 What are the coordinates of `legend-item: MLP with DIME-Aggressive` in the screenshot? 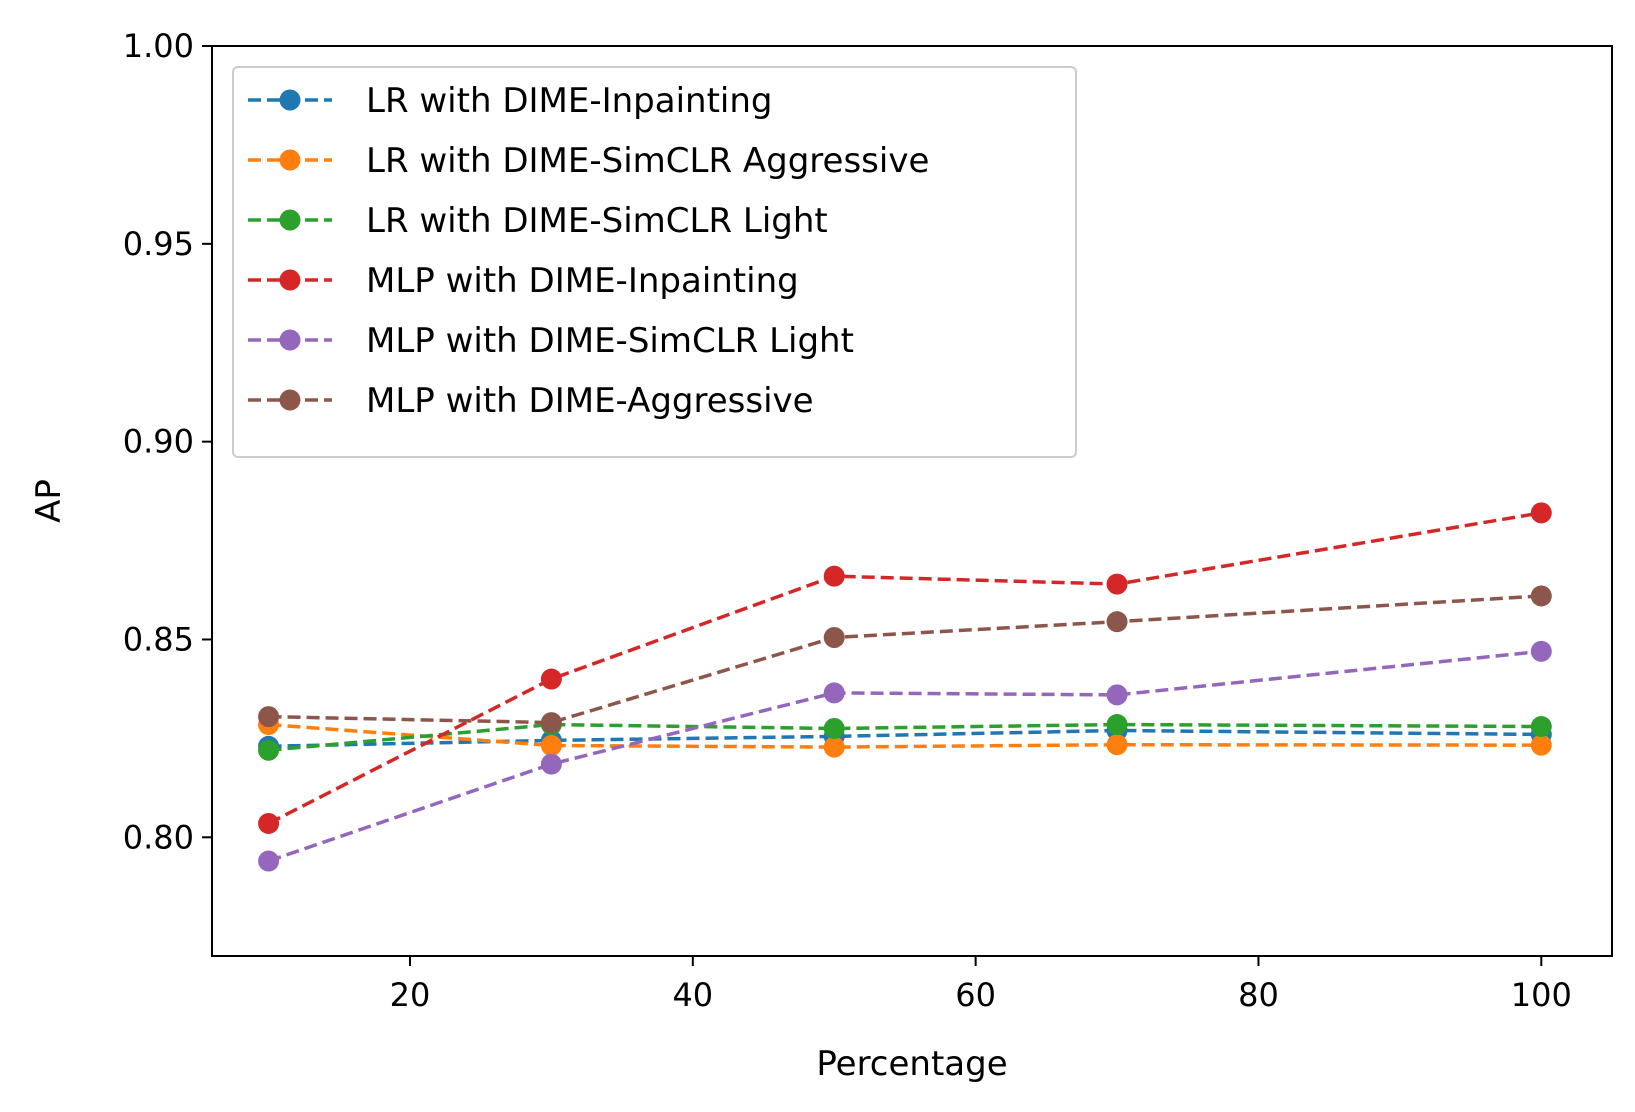 It's located at (531, 401).